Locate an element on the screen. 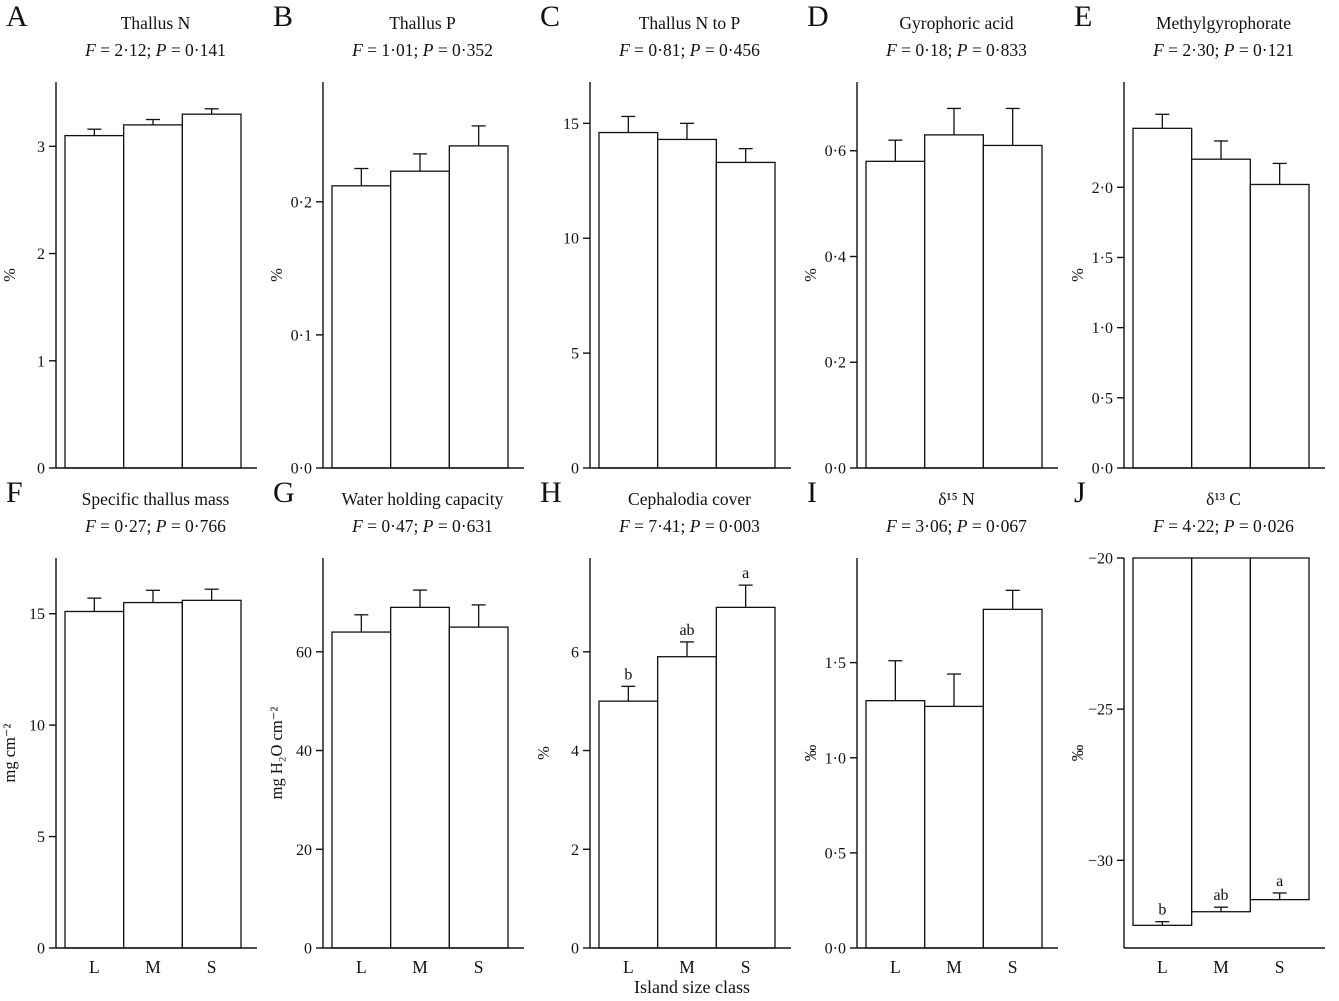  category-label: S is located at coordinates (212, 967).